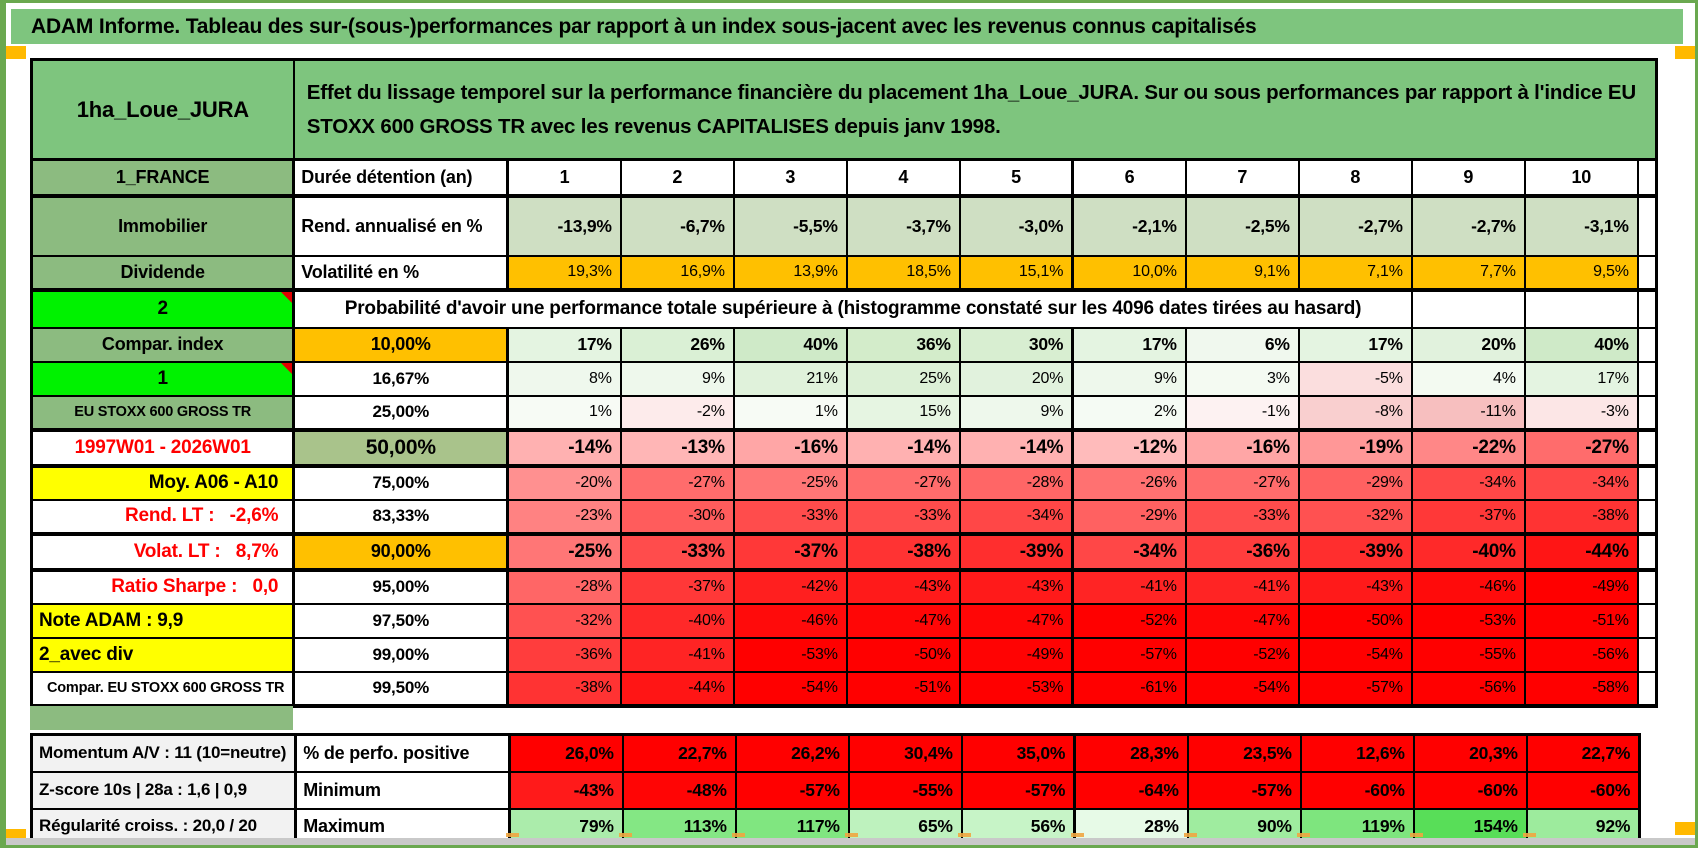 The width and height of the screenshot is (1698, 848). Describe the element at coordinates (1131, 753) in the screenshot. I see `cell-perfo-col6: 28,3%` at that location.